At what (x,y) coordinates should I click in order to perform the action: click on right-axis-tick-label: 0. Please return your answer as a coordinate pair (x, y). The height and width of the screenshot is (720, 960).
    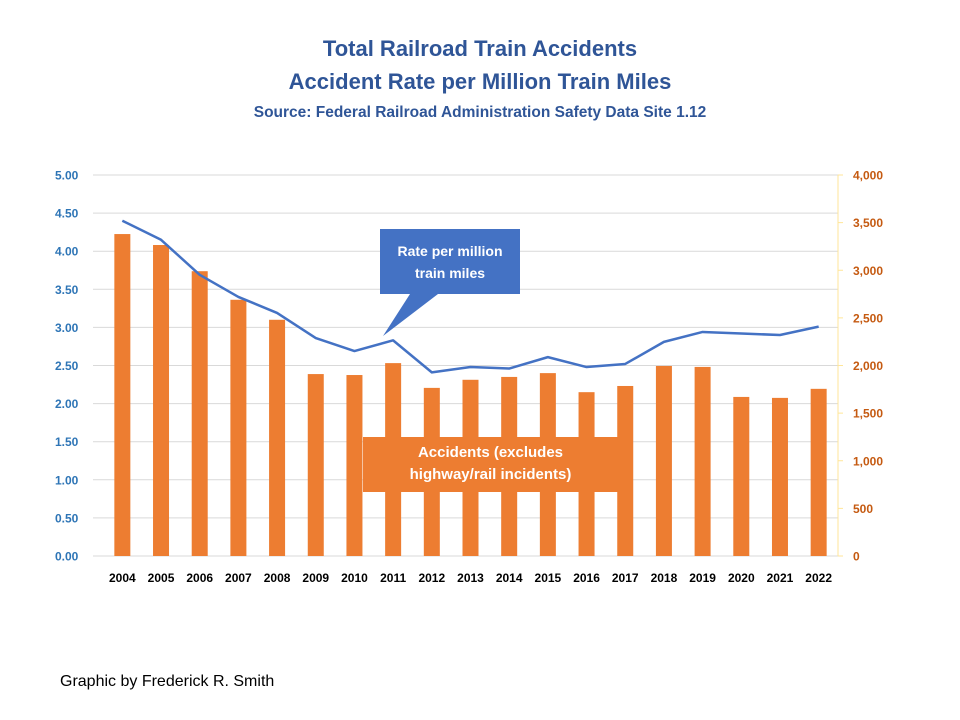
    Looking at the image, I should click on (856, 557).